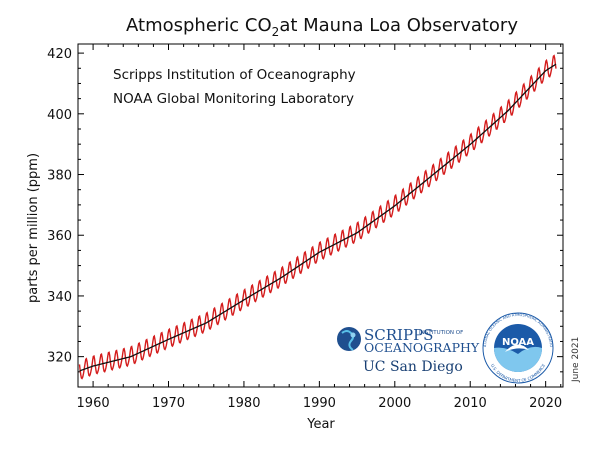 Image resolution: width=597 pixels, height=454 pixels. Describe the element at coordinates (243, 403) in the screenshot. I see `x-tick-label: 1980` at that location.